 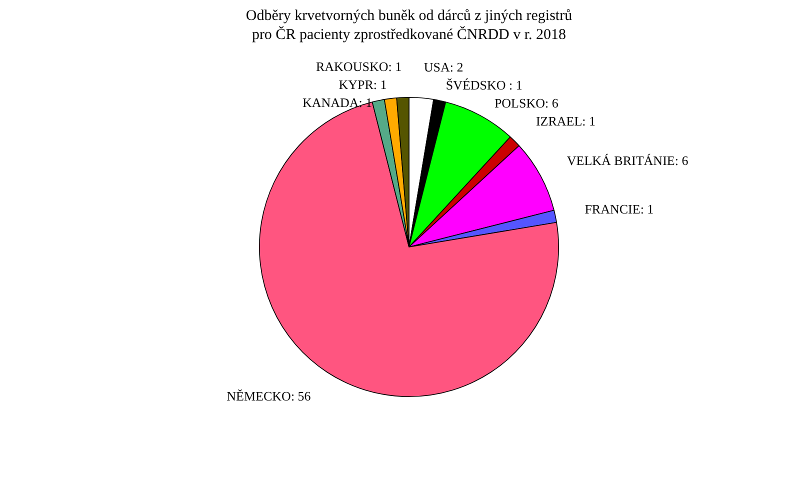 I want to click on slice-label: IZRAEL: 1, so click(x=566, y=121).